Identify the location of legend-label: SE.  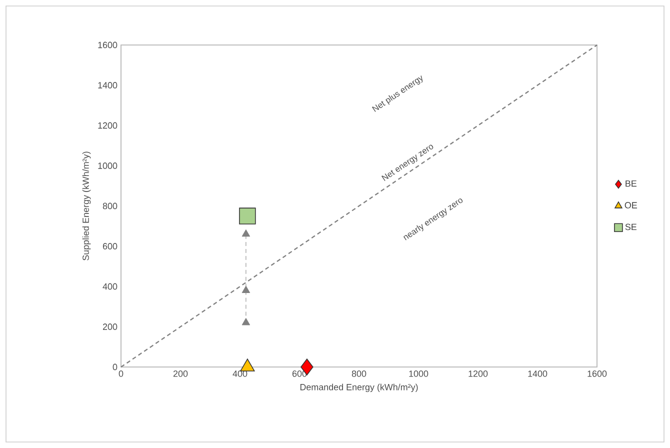
(631, 227).